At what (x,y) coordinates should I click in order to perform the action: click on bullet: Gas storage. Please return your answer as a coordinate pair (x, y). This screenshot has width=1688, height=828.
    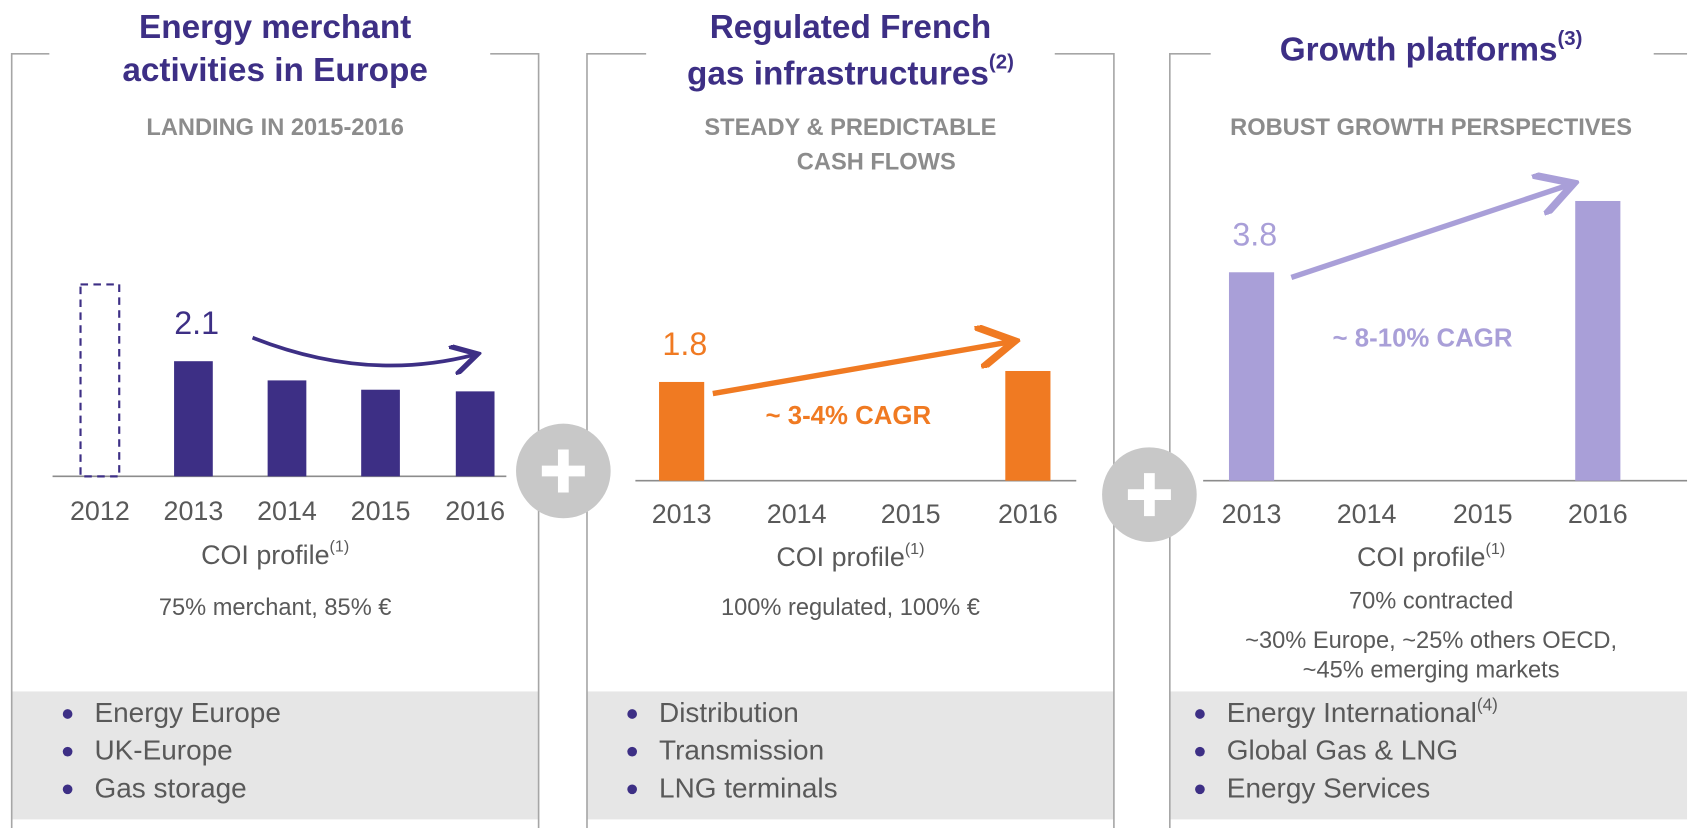
    Looking at the image, I should click on (170, 788).